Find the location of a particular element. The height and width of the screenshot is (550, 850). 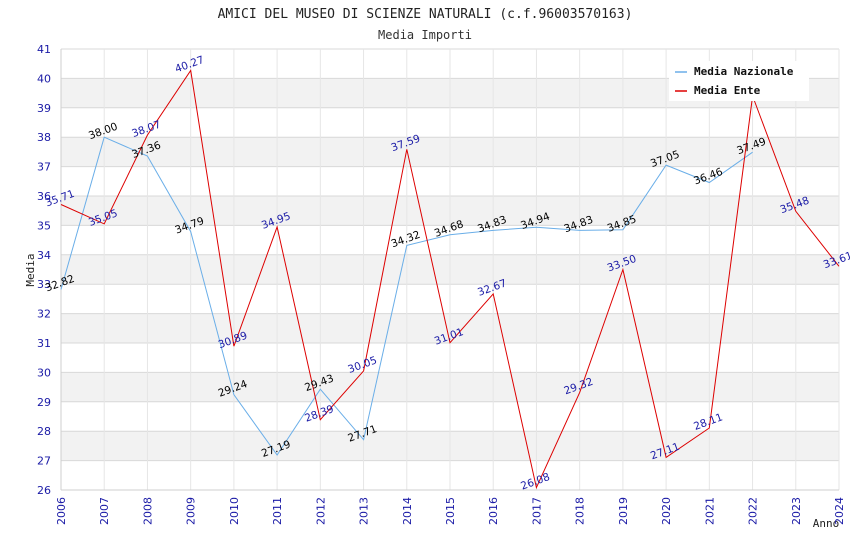

data-label: 28.11 is located at coordinates (708, 422).